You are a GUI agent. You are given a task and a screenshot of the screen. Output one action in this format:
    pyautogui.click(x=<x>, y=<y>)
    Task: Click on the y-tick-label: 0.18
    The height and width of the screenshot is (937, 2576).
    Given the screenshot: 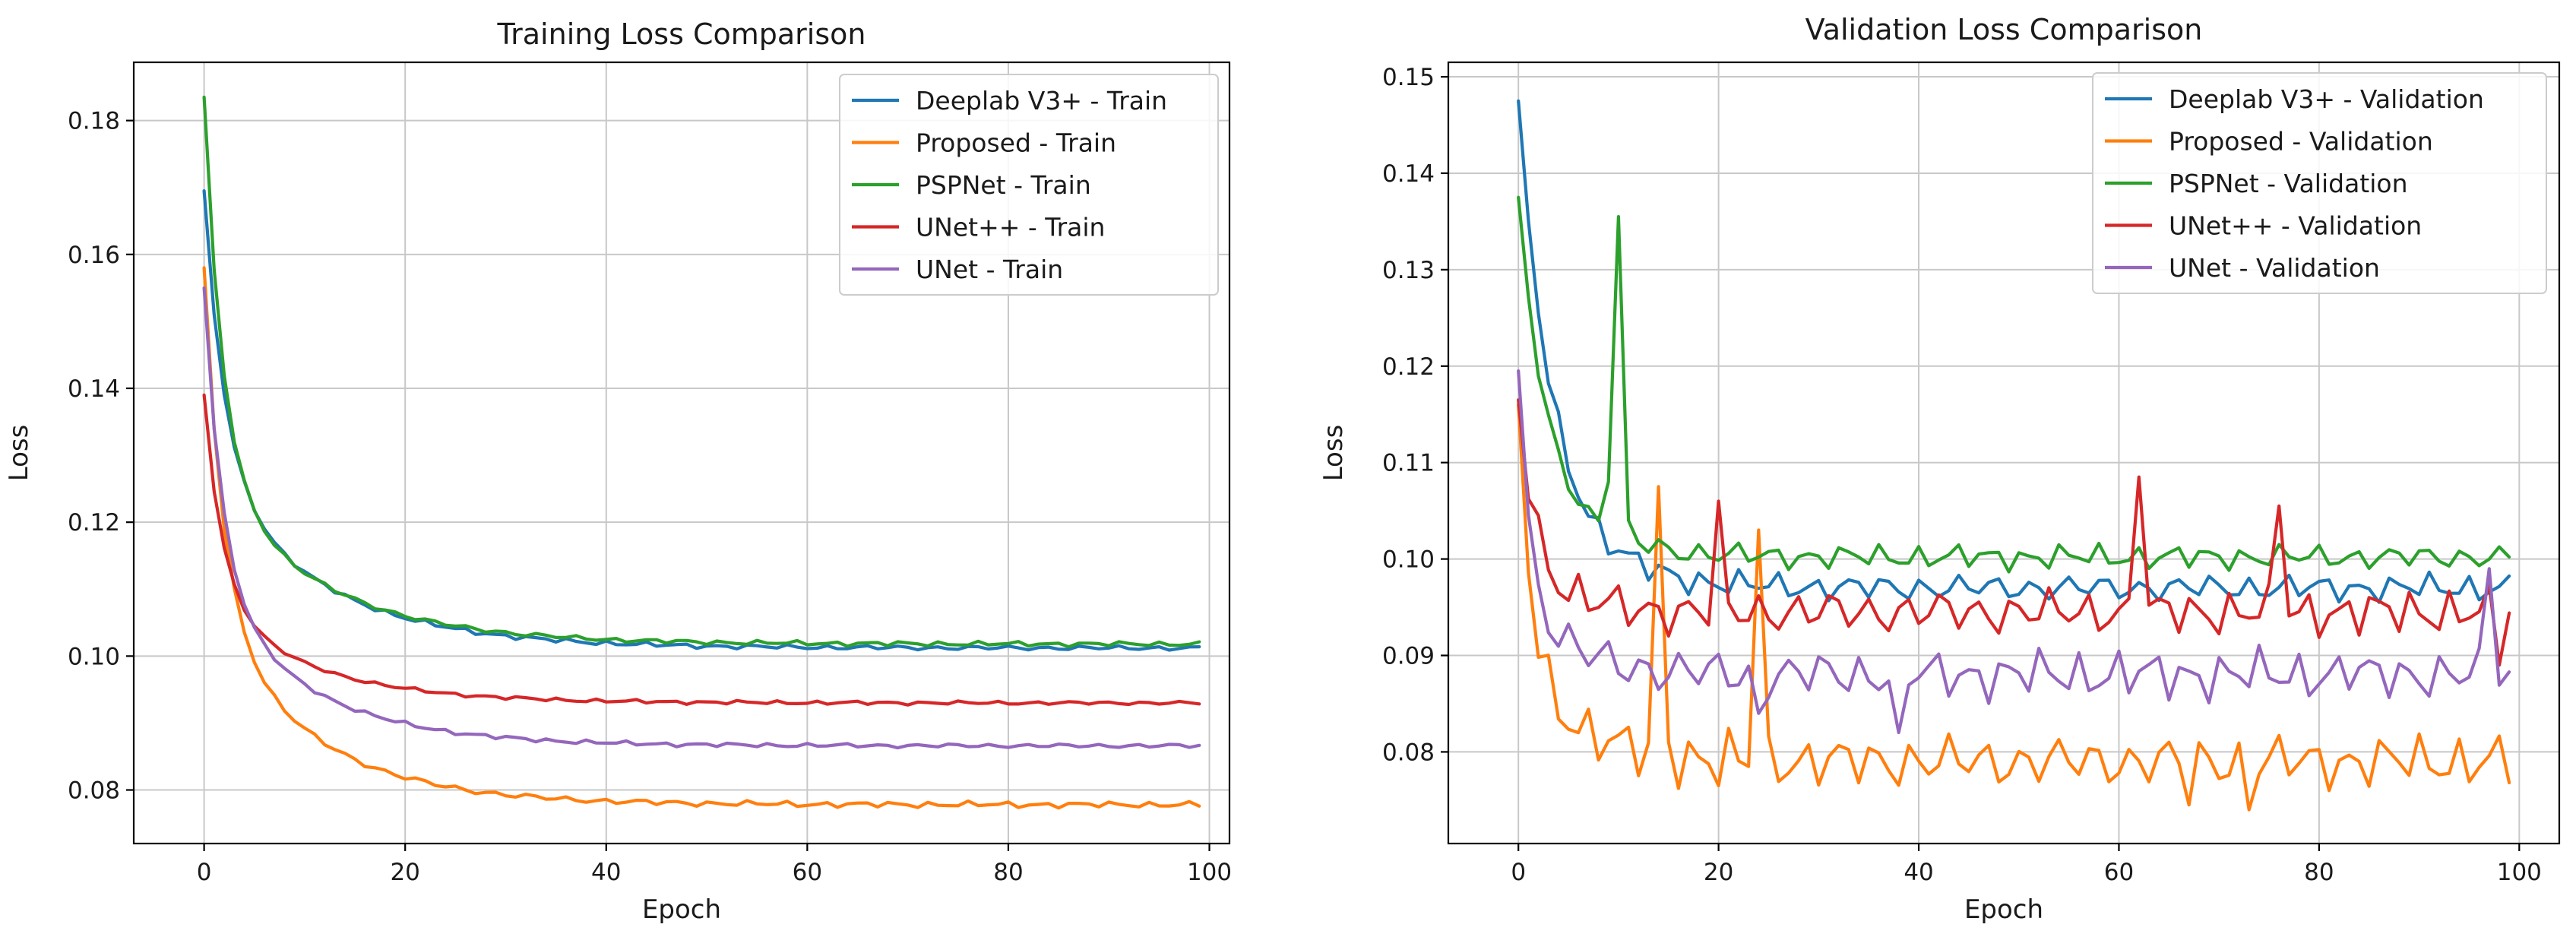 What is the action you would take?
    pyautogui.click(x=94, y=121)
    